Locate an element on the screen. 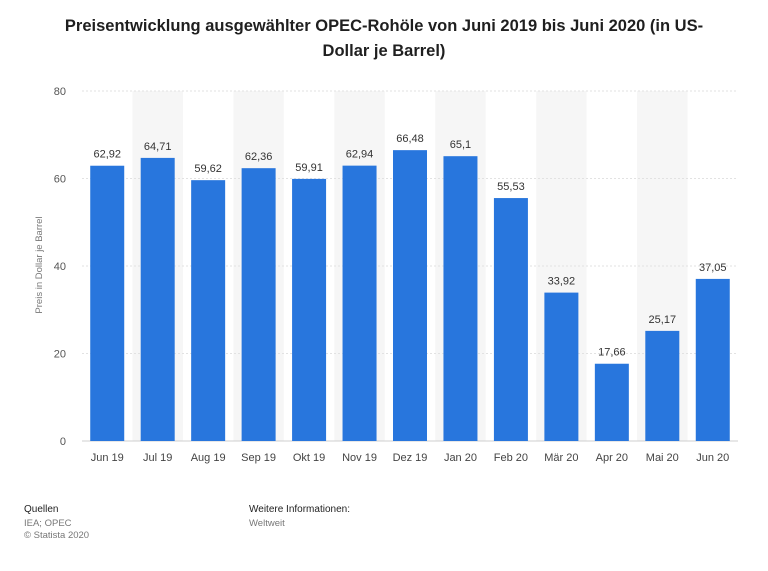 Image resolution: width=768 pixels, height=571 pixels. sources-label: Quellen is located at coordinates (41, 509).